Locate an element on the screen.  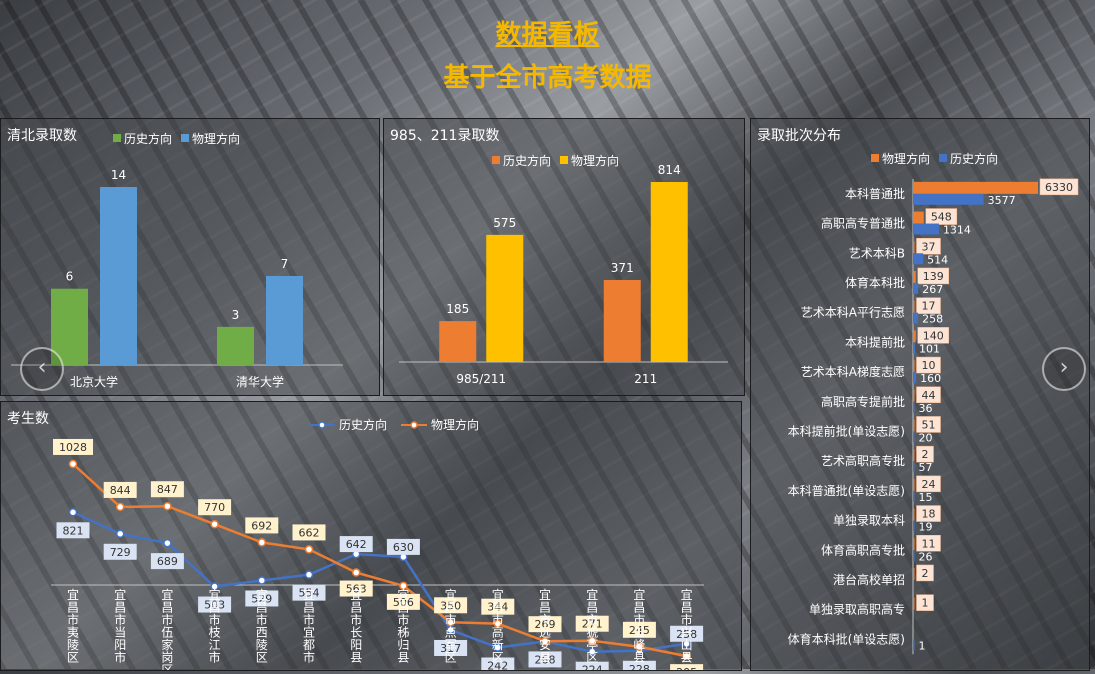
point-value-label: 224 is located at coordinates (592, 667).